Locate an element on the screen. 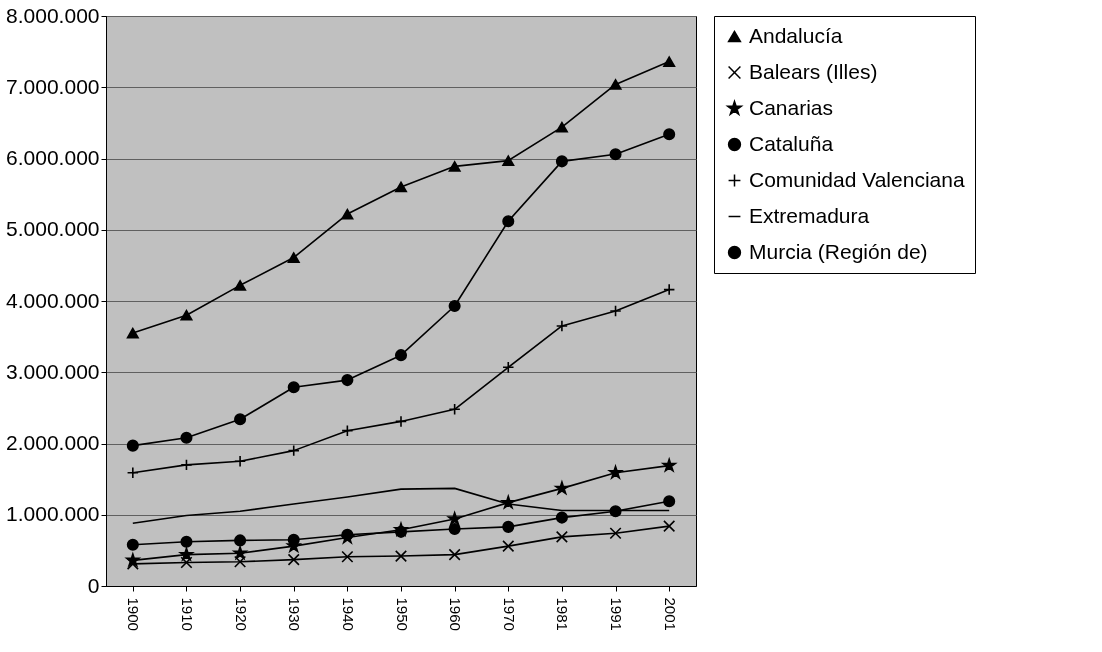 This screenshot has height=652, width=1102. x-tick-label: 1900 is located at coordinates (134, 614).